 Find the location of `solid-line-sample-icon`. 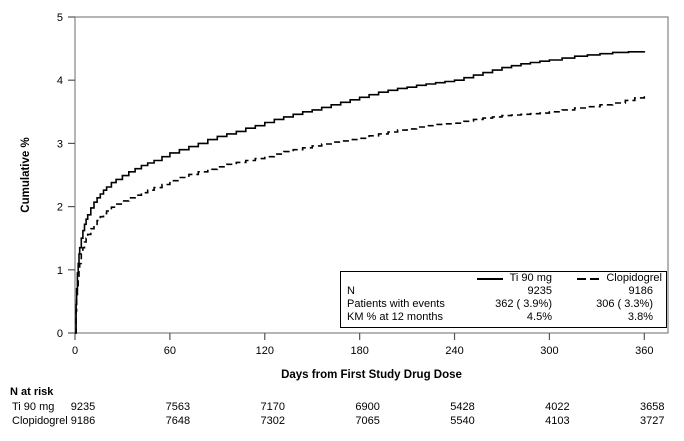

solid-line-sample-icon is located at coordinates (489, 278).